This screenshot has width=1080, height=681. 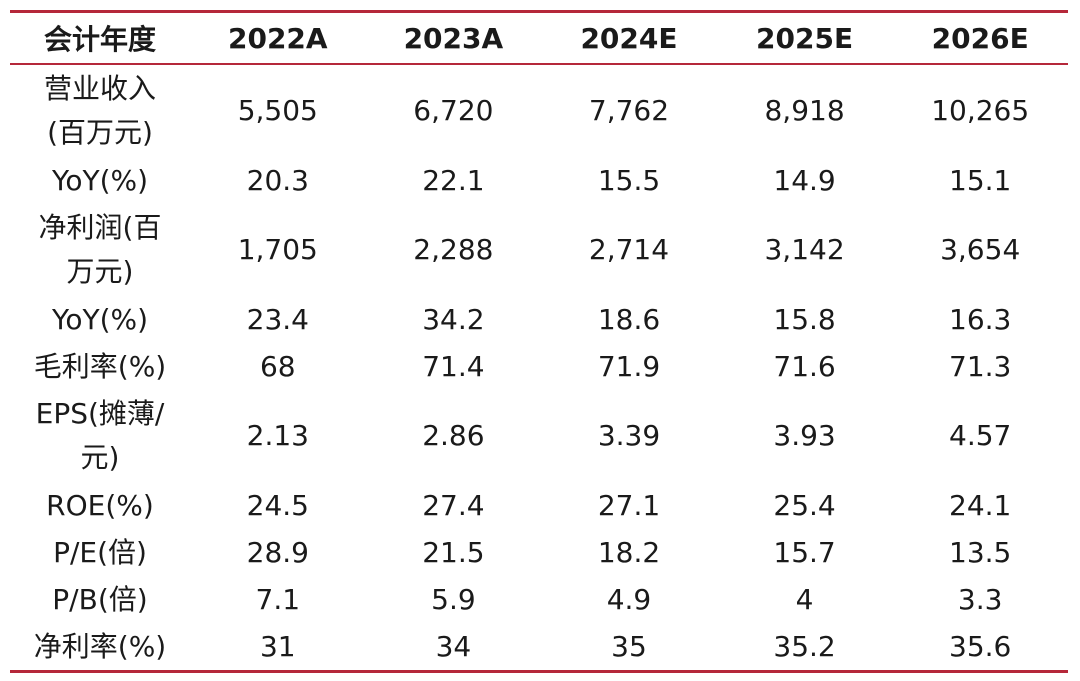 What do you see at coordinates (539, 11) in the screenshot?
I see `table-top-rule` at bounding box center [539, 11].